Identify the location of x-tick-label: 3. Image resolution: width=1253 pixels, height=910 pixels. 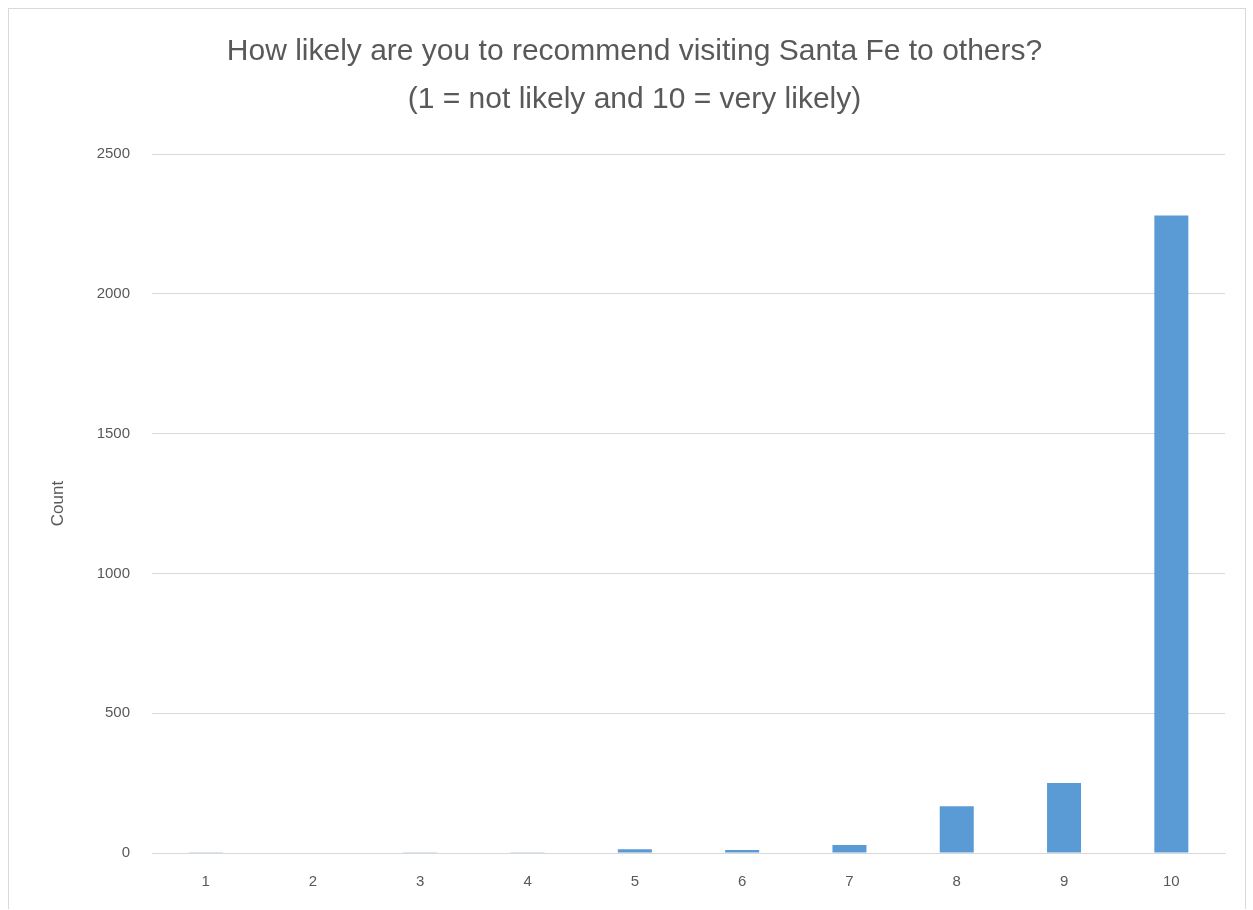
(420, 881).